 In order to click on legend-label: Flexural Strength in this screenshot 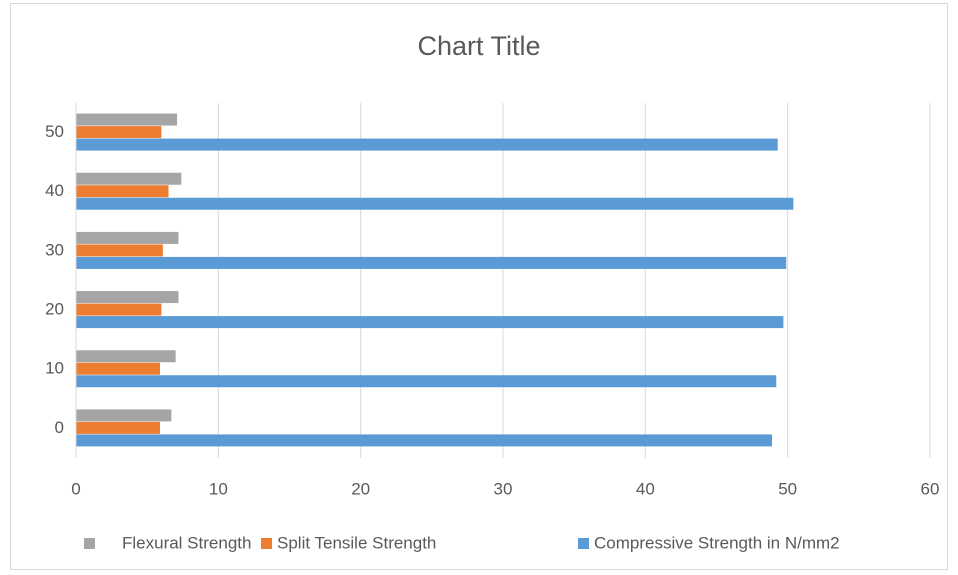, I will do `click(186, 542)`.